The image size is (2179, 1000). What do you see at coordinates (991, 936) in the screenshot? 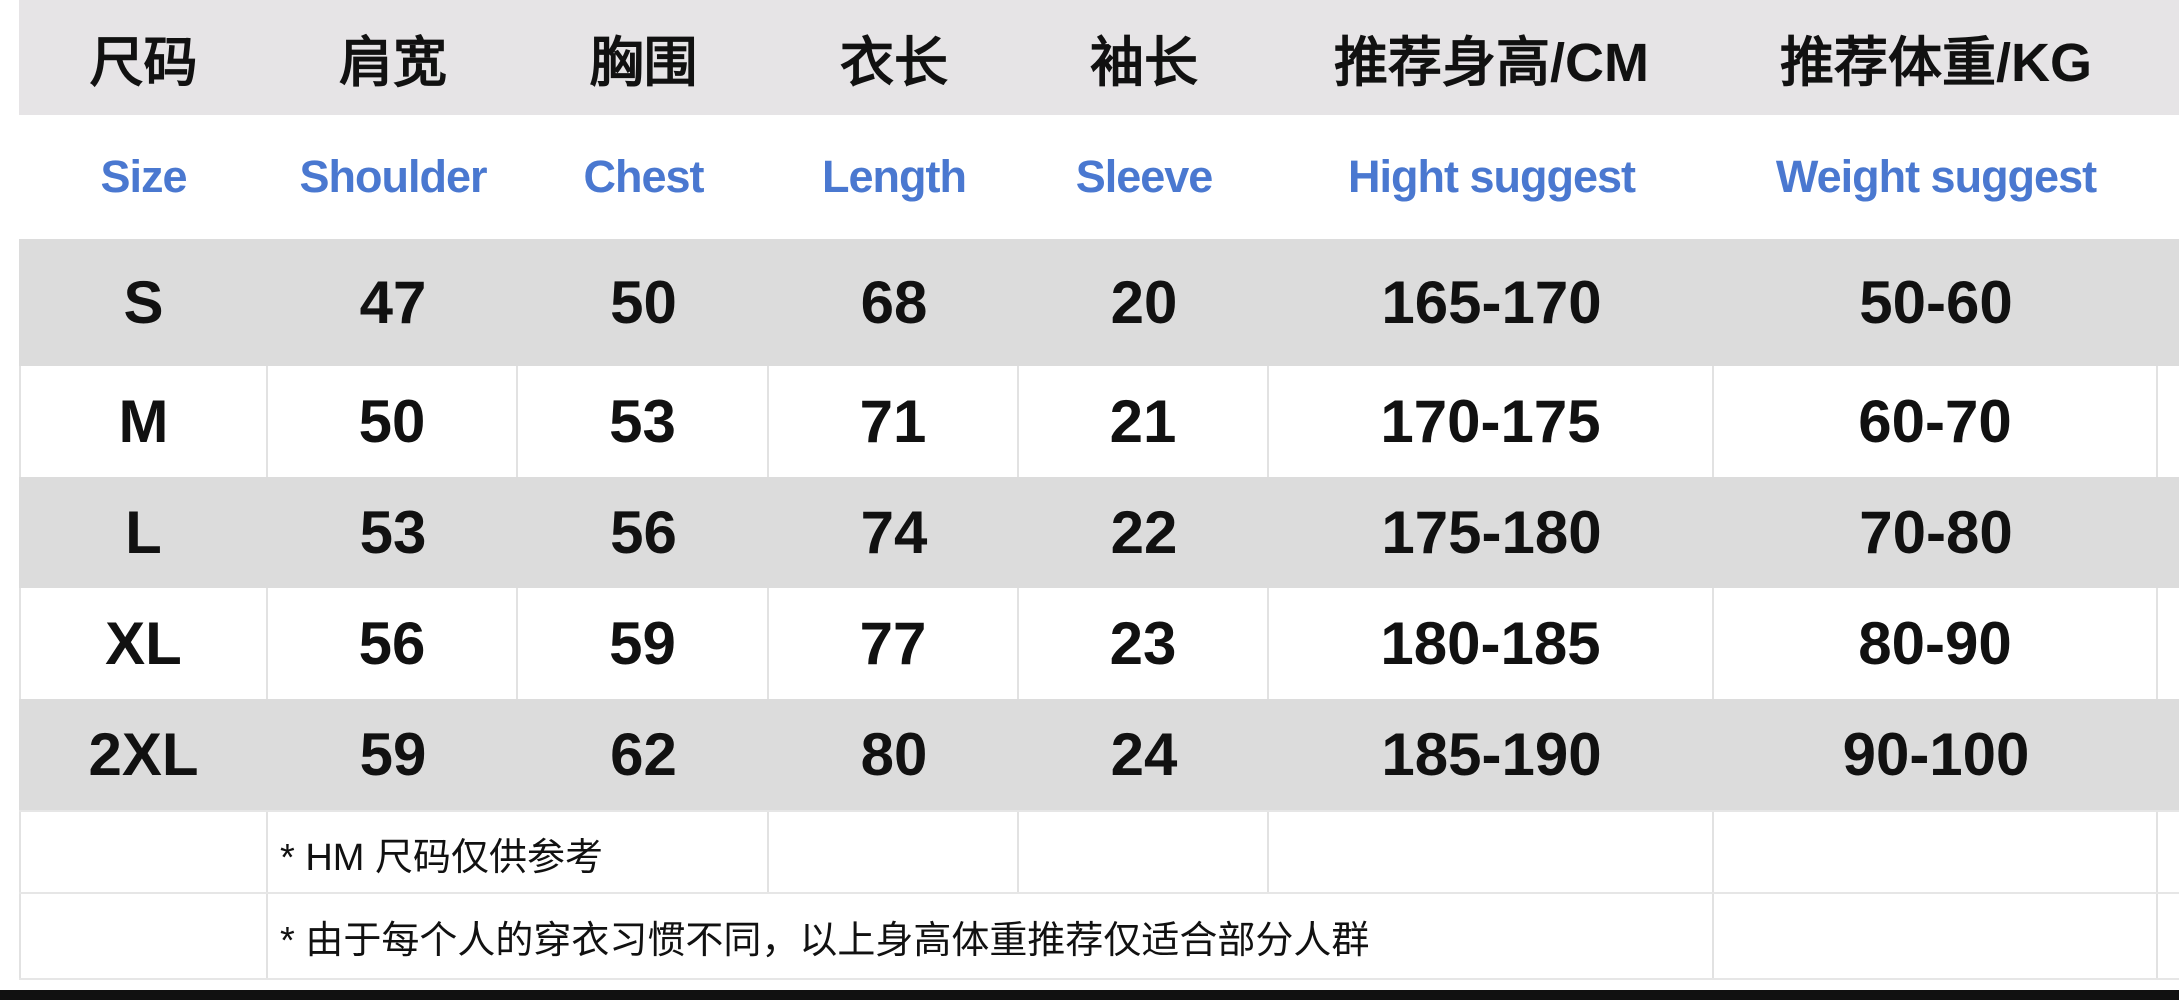
I see `note-text: * 由于每个人的穿衣习惯不同，以上身高体重推荐仅适合部分人群` at bounding box center [991, 936].